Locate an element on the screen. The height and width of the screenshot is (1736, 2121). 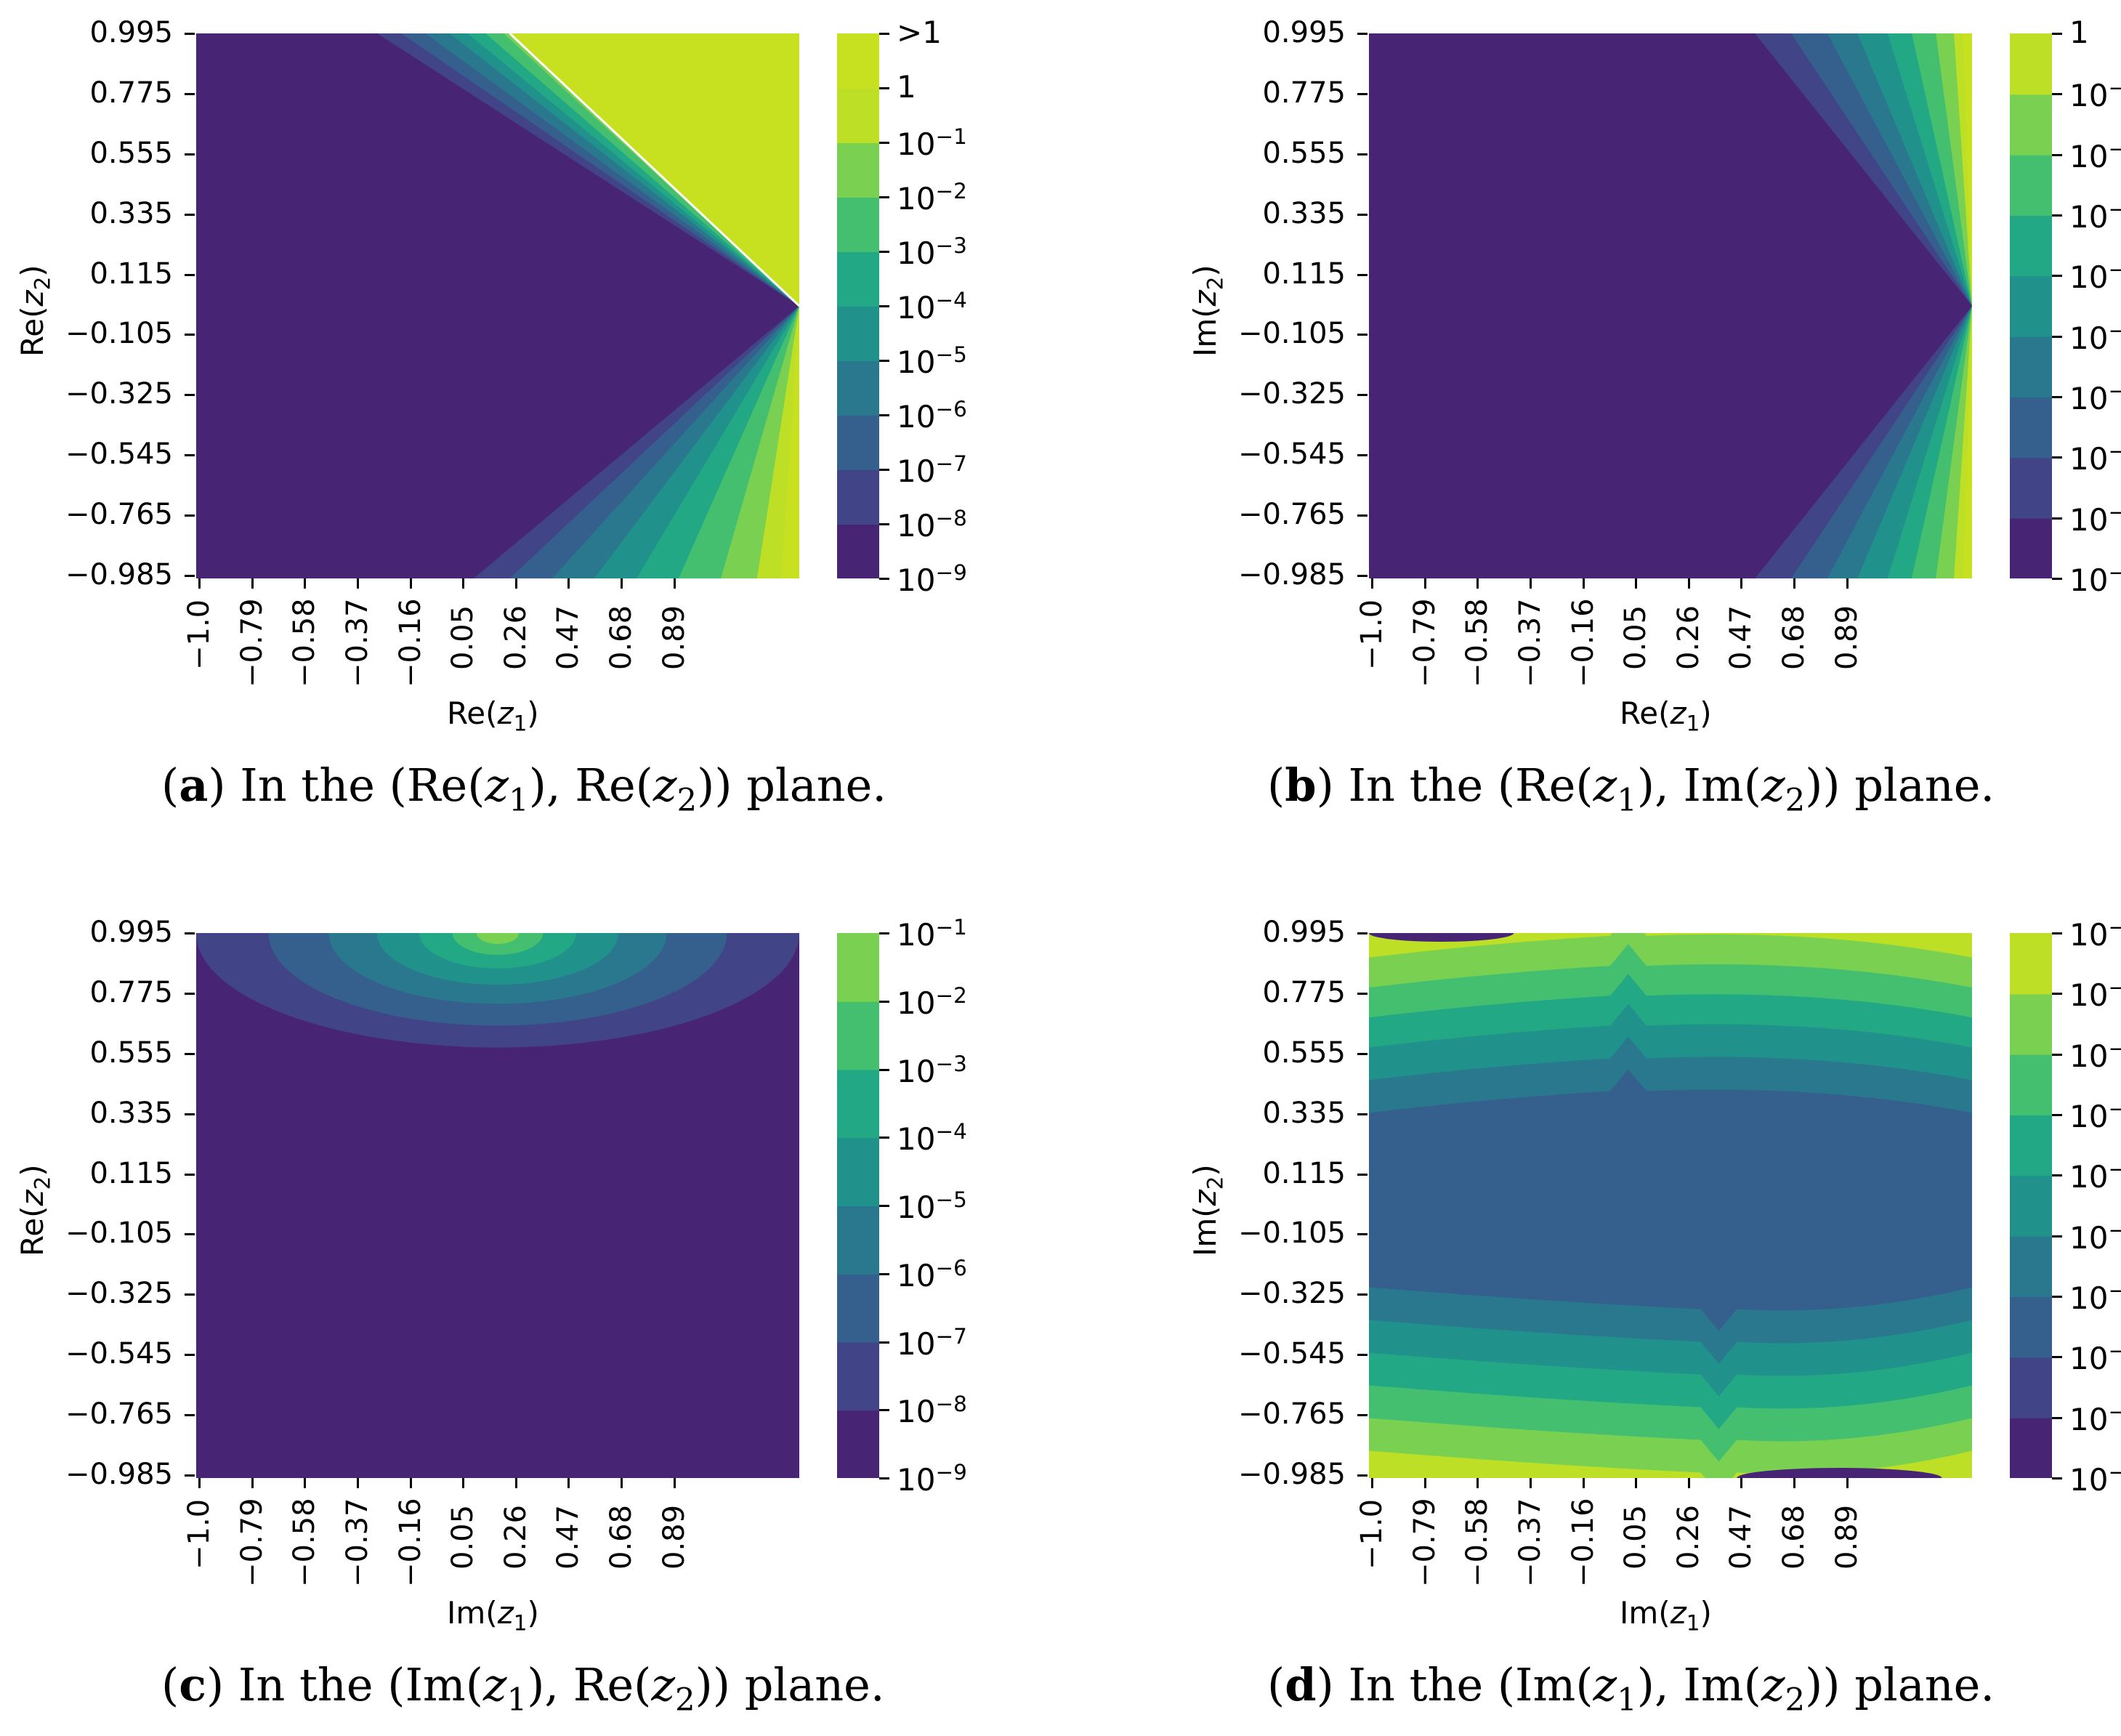
diagonal-boundary is located at coordinates (654, 170).